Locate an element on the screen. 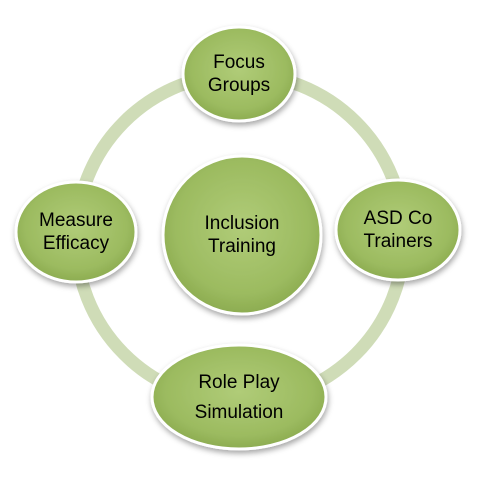  center-label-line2: Training is located at coordinates (242, 246).